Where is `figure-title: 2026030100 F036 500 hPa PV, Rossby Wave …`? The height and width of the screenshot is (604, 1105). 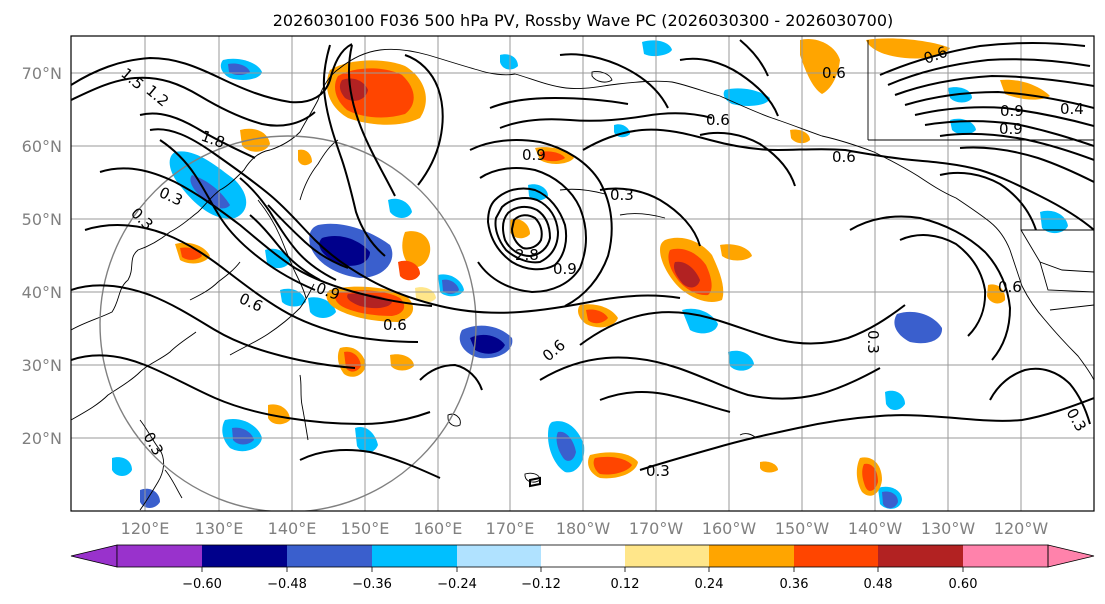 figure-title: 2026030100 F036 500 hPa PV, Rossby Wave … is located at coordinates (583, 20).